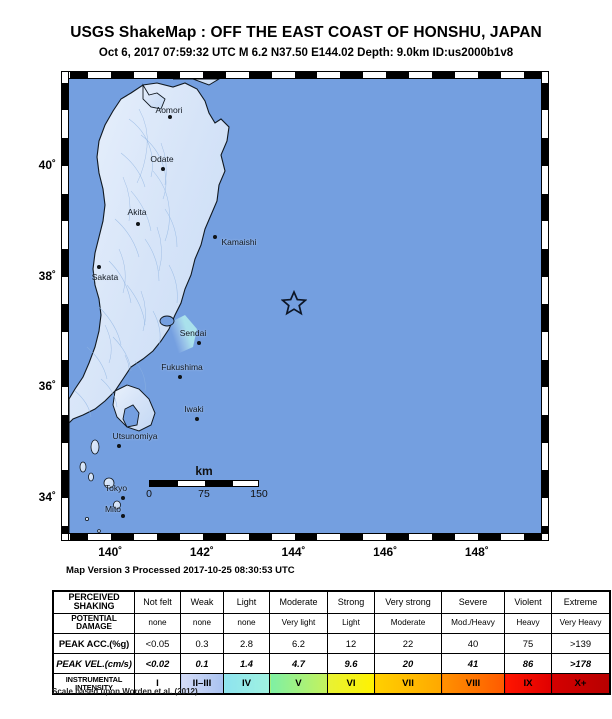 The height and width of the screenshot is (719, 612). Describe the element at coordinates (36, 306) in the screenshot. I see `latitude-axis: 40˚ 38˚ 36˚ 34˚` at that location.